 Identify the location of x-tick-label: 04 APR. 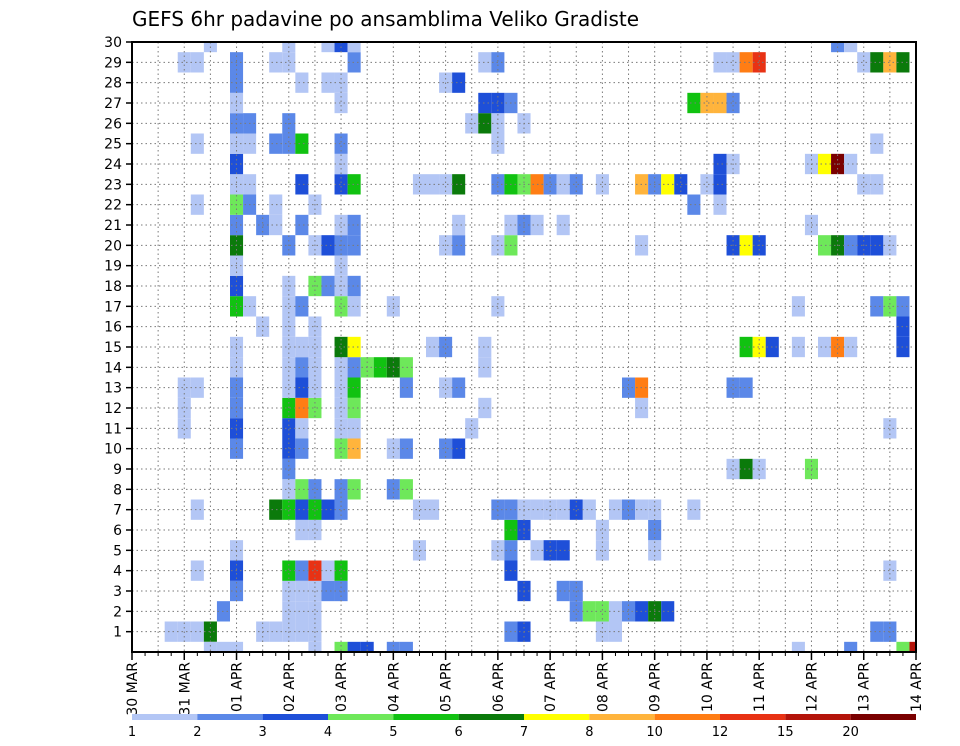
(394, 687).